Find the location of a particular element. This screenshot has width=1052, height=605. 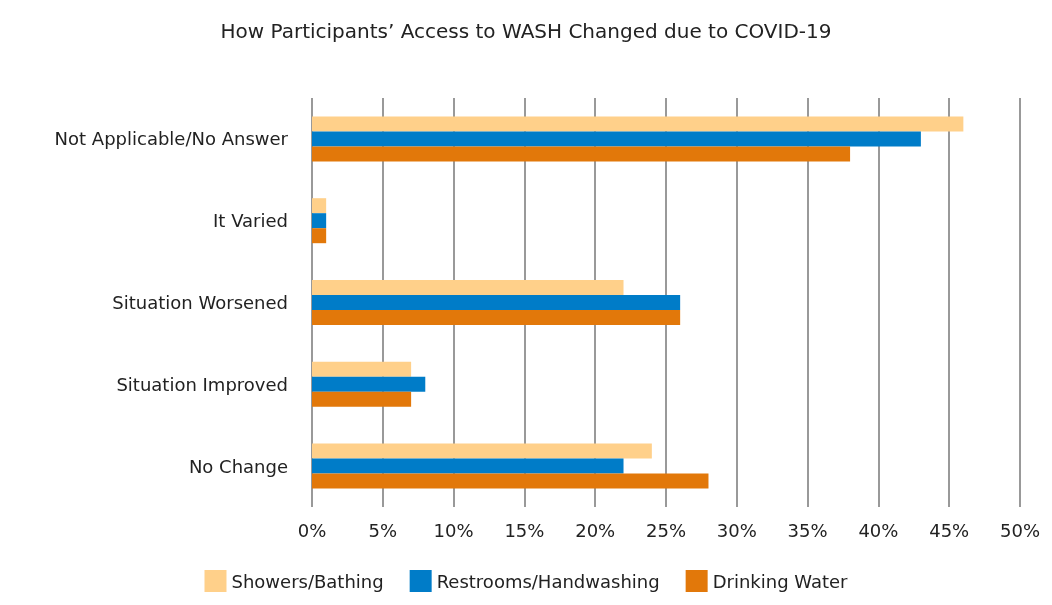

chart-title: How Participants’ Access to WASH Changed due to COVID-19 is located at coordinates (526, 31).